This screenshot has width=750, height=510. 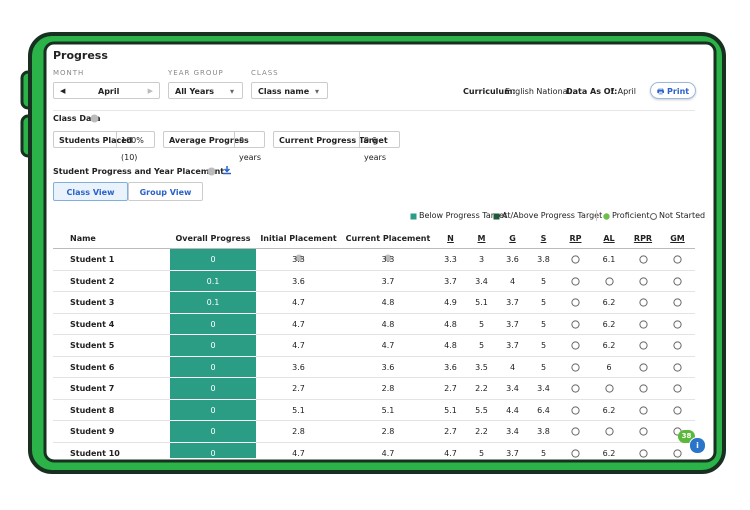 I want to click on legend-label: Below Progress Target, so click(x=463, y=215).